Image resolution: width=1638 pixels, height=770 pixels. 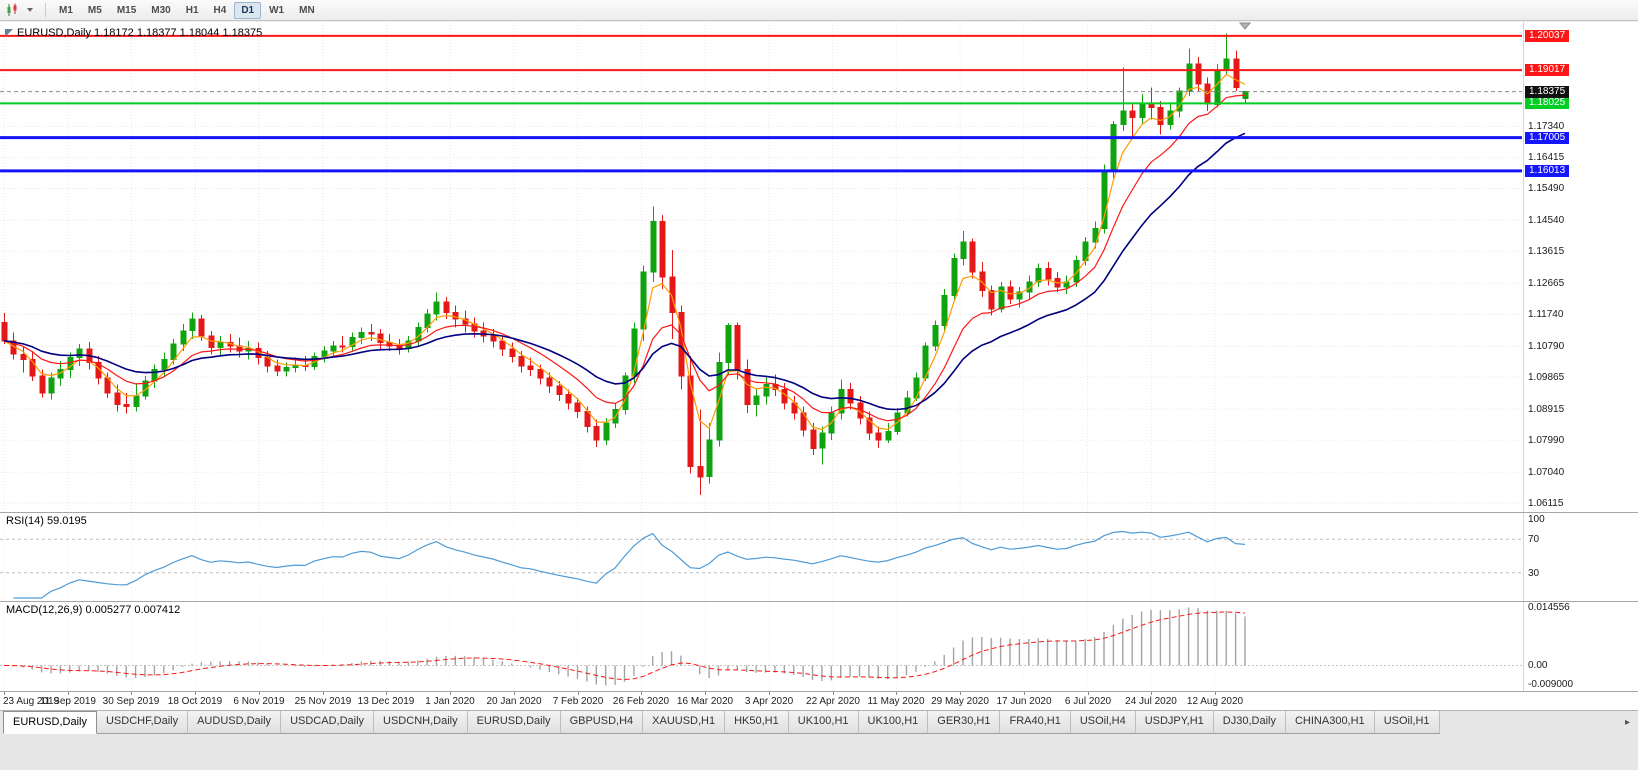 I want to click on tab-usdcnh-daily: USDCNH,Daily, so click(x=421, y=722).